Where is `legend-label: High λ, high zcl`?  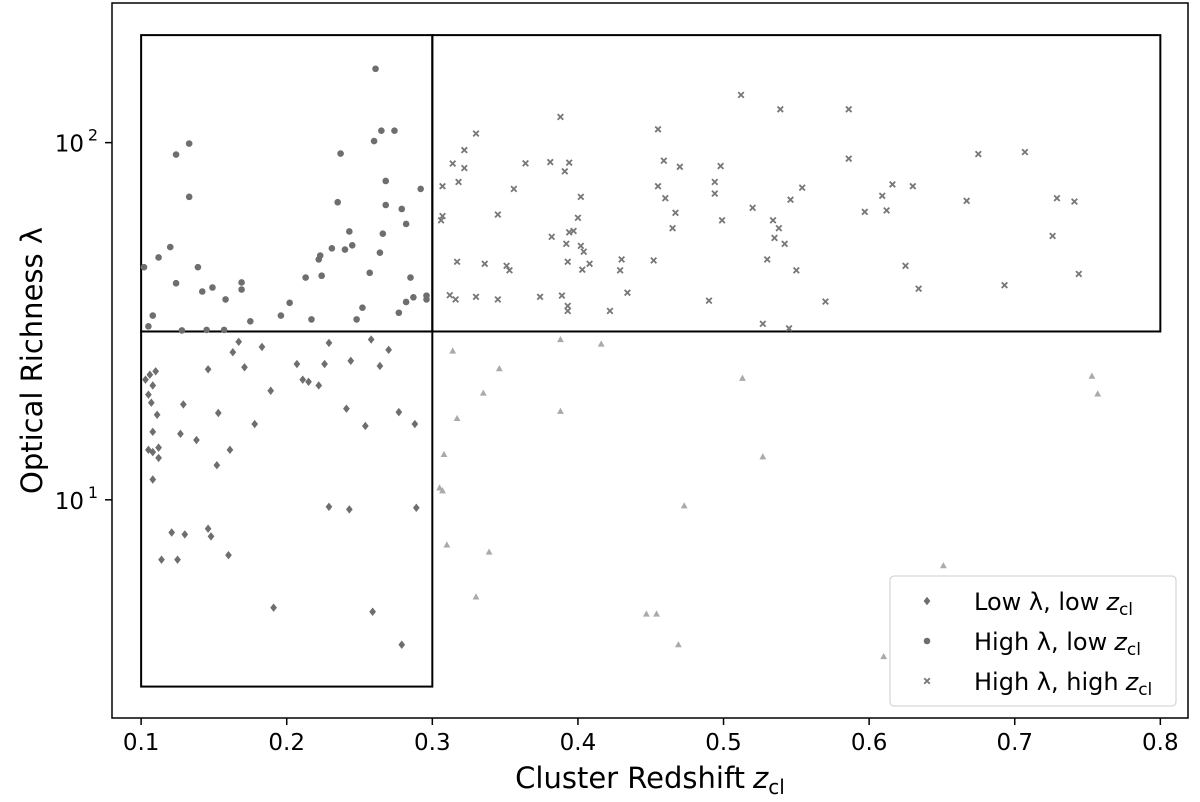 legend-label: High λ, high zcl is located at coordinates (1063, 684).